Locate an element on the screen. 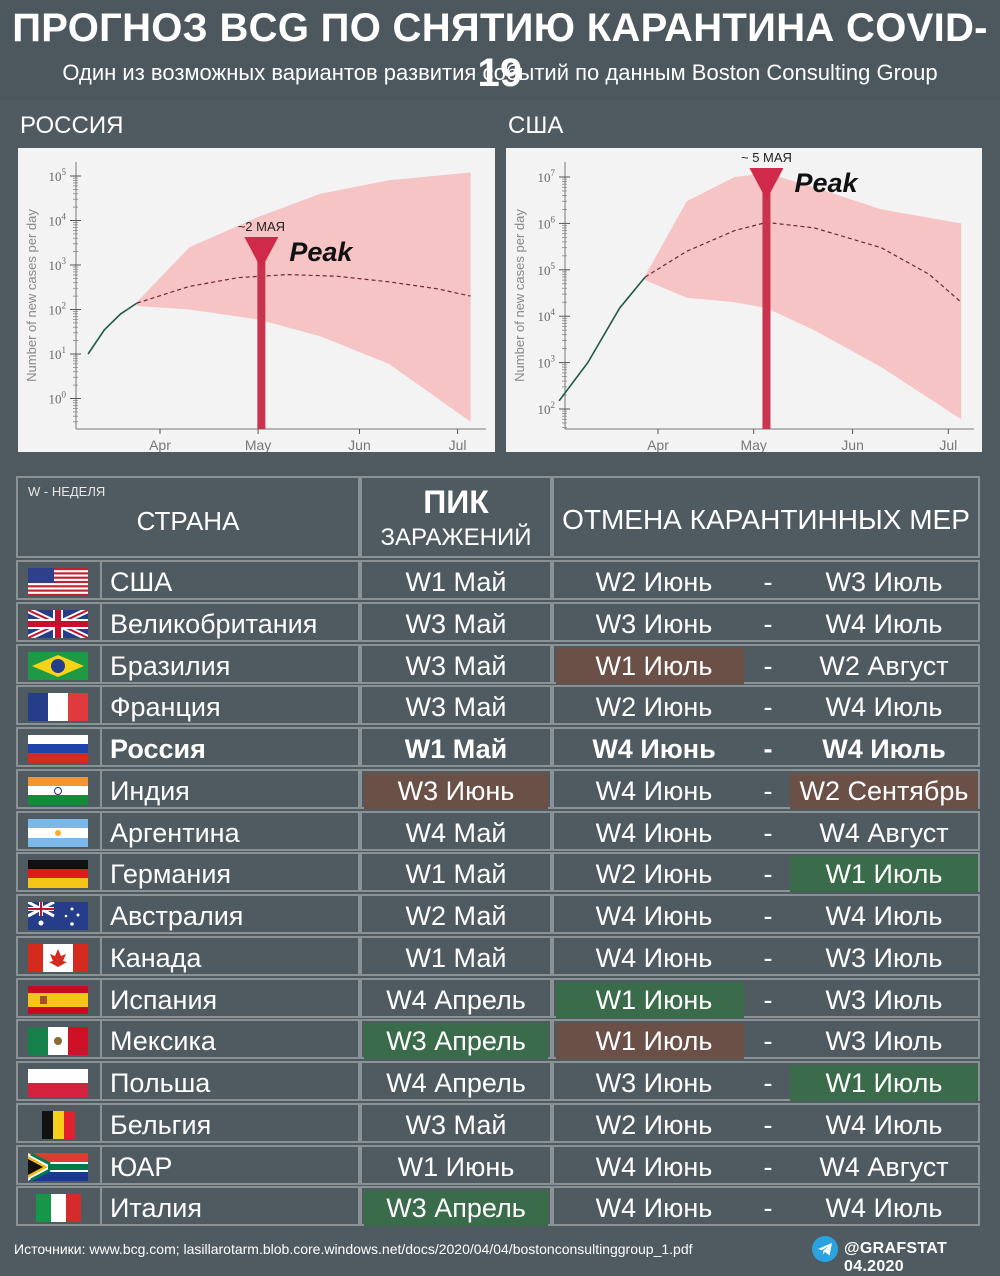 This screenshot has width=1000, height=1276. table-row: Бельгия W3 Май W2 Июнь - W4 Июль is located at coordinates (498, 1122).